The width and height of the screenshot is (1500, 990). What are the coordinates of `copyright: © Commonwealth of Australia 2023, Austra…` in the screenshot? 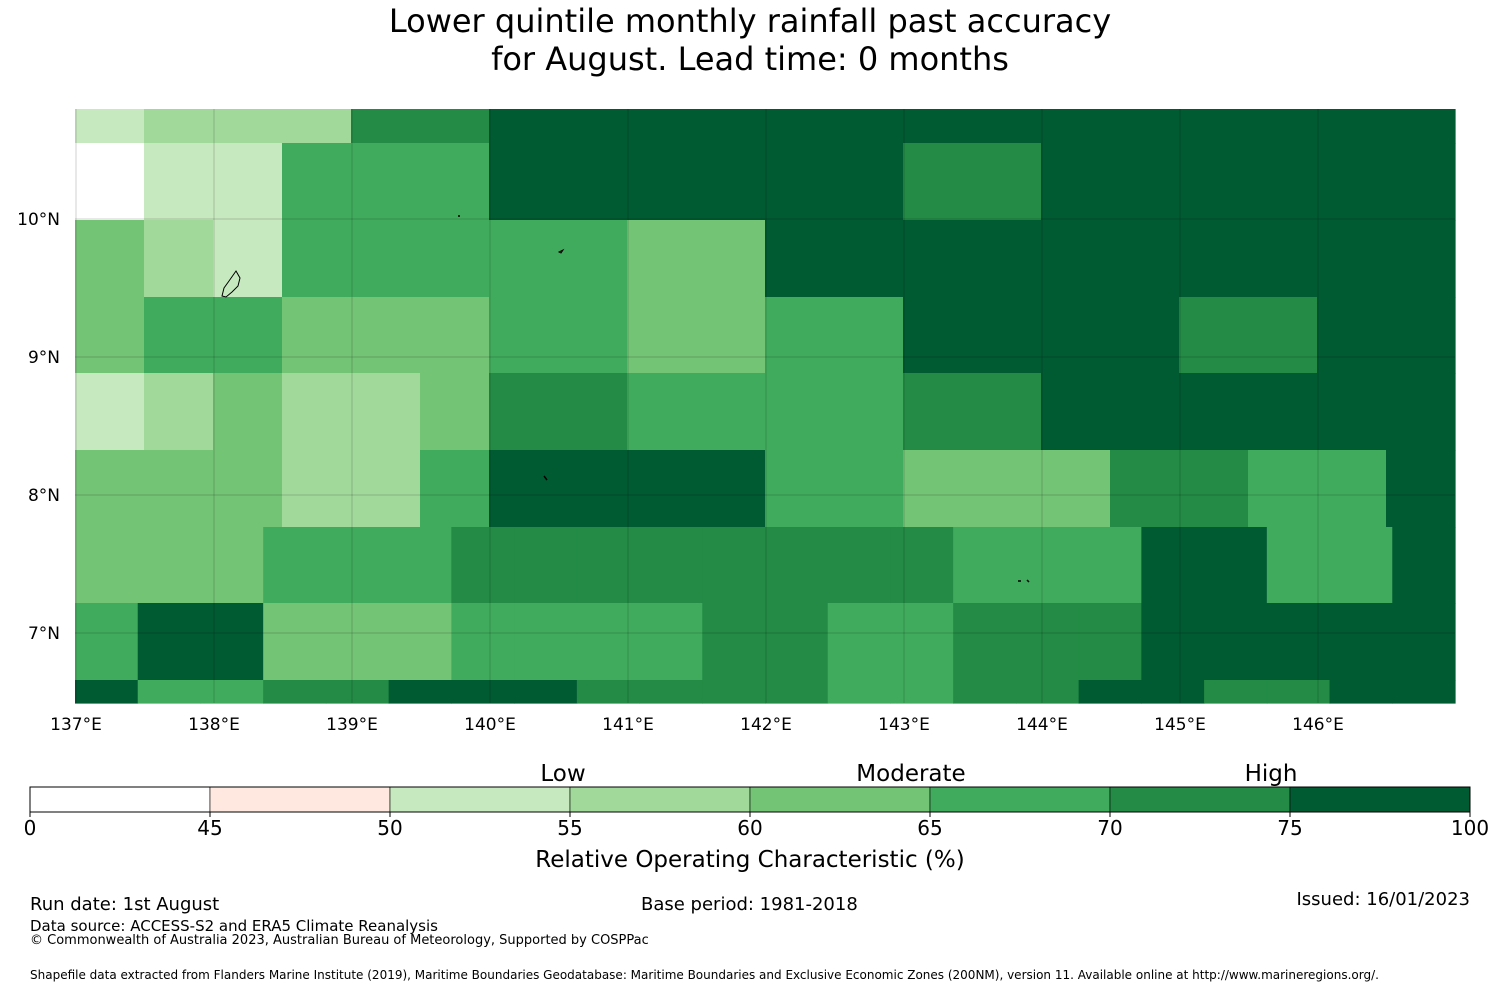 It's located at (339, 940).